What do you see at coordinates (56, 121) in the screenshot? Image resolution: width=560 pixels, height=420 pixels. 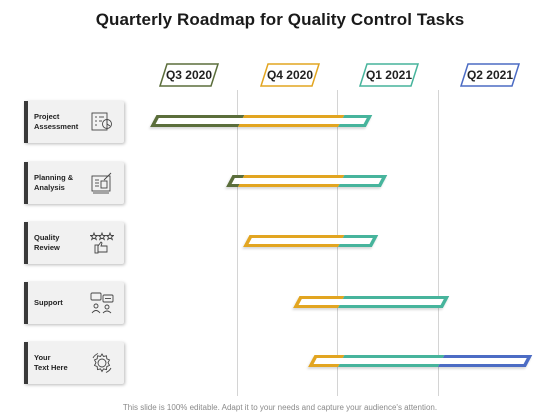 I see `task-label: Project Assessment` at bounding box center [56, 121].